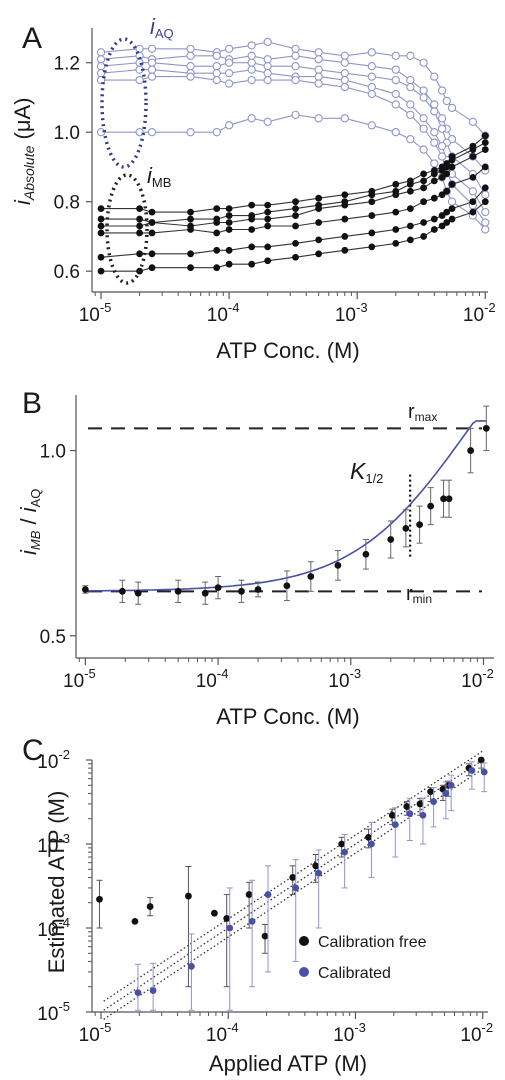  Describe the element at coordinates (95, 1033) in the screenshot. I see `panel-c-x-tick-label: 10⁻⁵` at that location.